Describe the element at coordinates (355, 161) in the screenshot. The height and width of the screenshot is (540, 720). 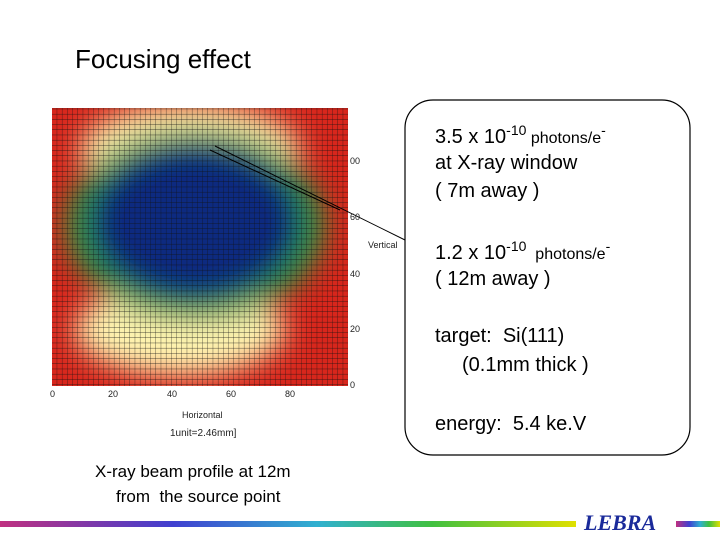
I see `y-tick-label: 00` at that location.